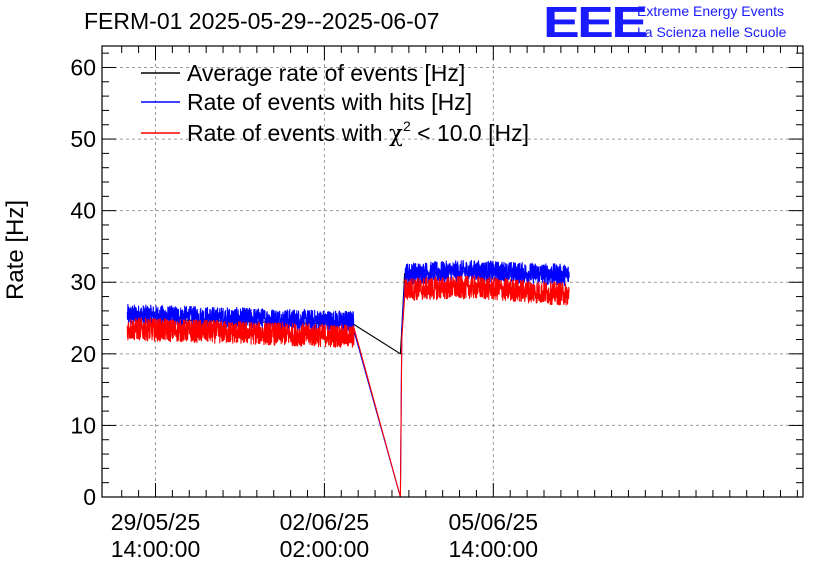  I want to click on chart-title: FERM-01 2025-05-29--2025-06-07, so click(262, 21).